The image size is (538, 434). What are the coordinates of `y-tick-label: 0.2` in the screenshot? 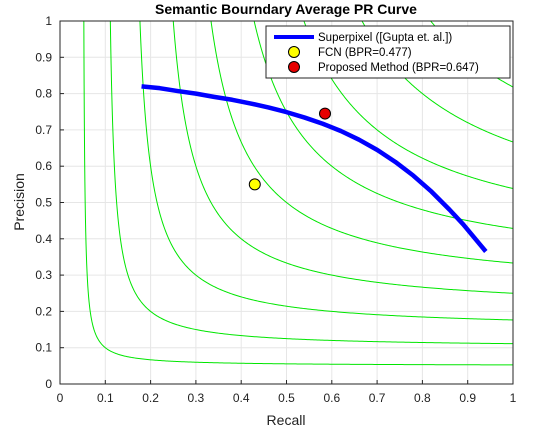 It's located at (43, 311).